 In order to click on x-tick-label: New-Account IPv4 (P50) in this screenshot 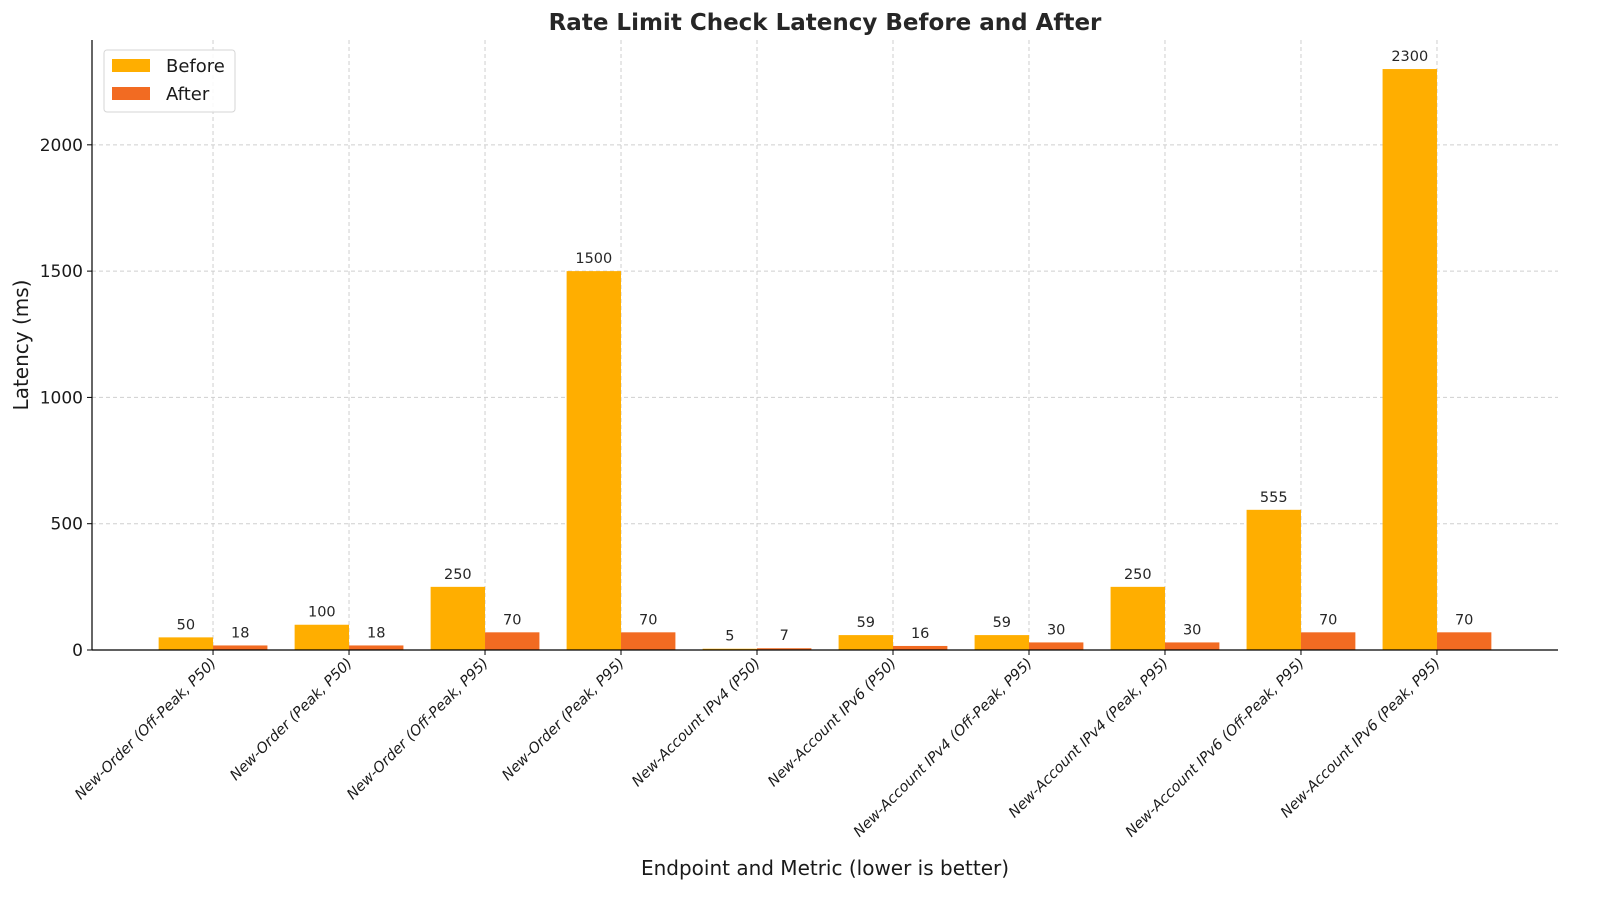, I will do `click(696, 723)`.